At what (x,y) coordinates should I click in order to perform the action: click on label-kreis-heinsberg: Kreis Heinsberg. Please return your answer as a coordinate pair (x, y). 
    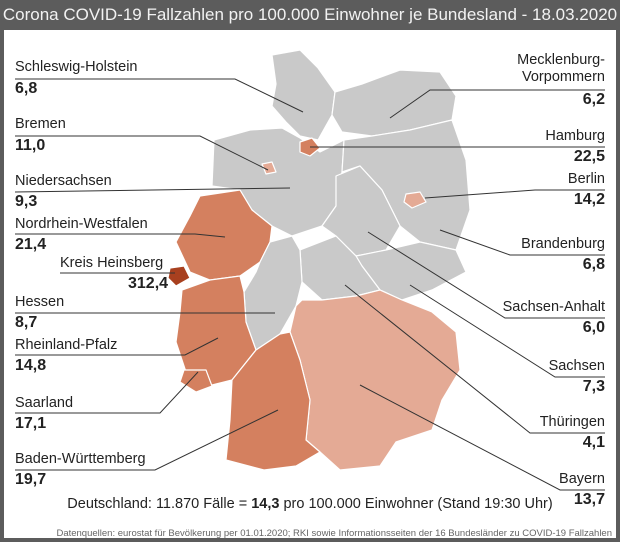
    Looking at the image, I should click on (112, 263).